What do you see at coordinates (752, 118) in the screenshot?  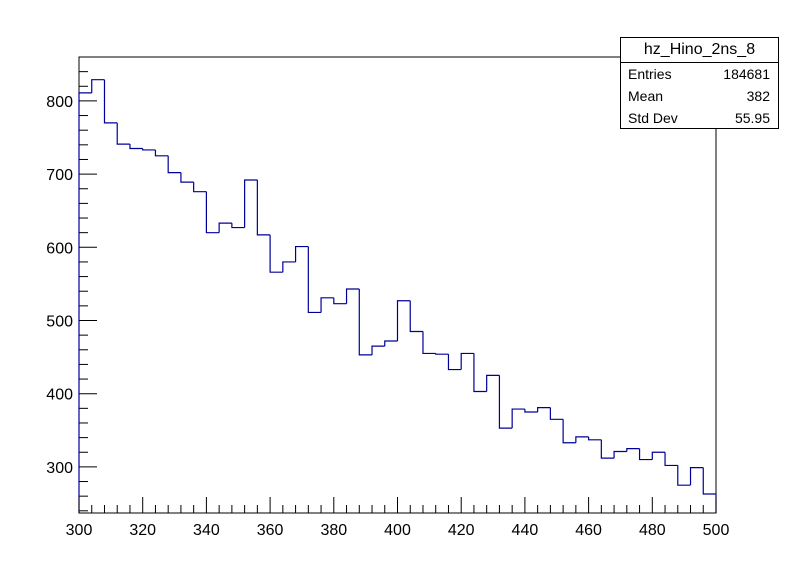 I see `stats-value: 55.95` at bounding box center [752, 118].